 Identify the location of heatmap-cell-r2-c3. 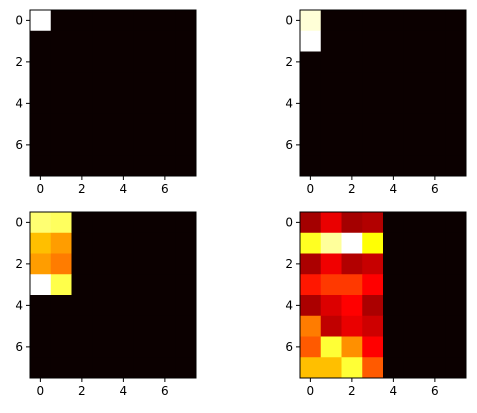
(103, 264).